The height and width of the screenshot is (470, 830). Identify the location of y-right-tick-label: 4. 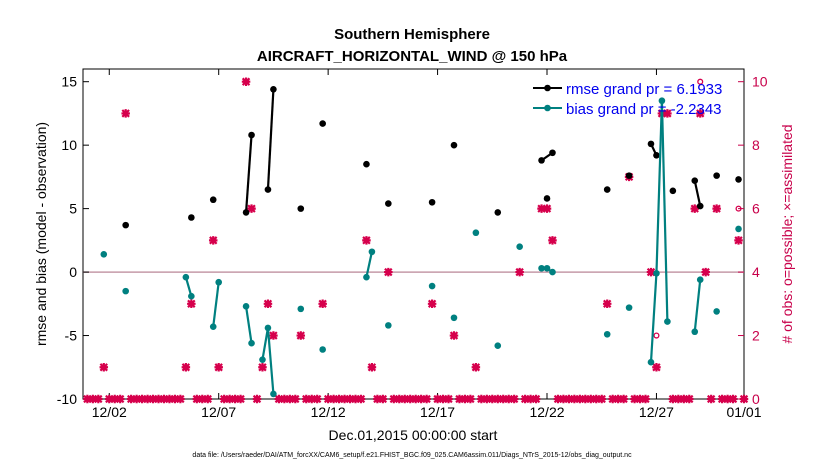
(756, 272).